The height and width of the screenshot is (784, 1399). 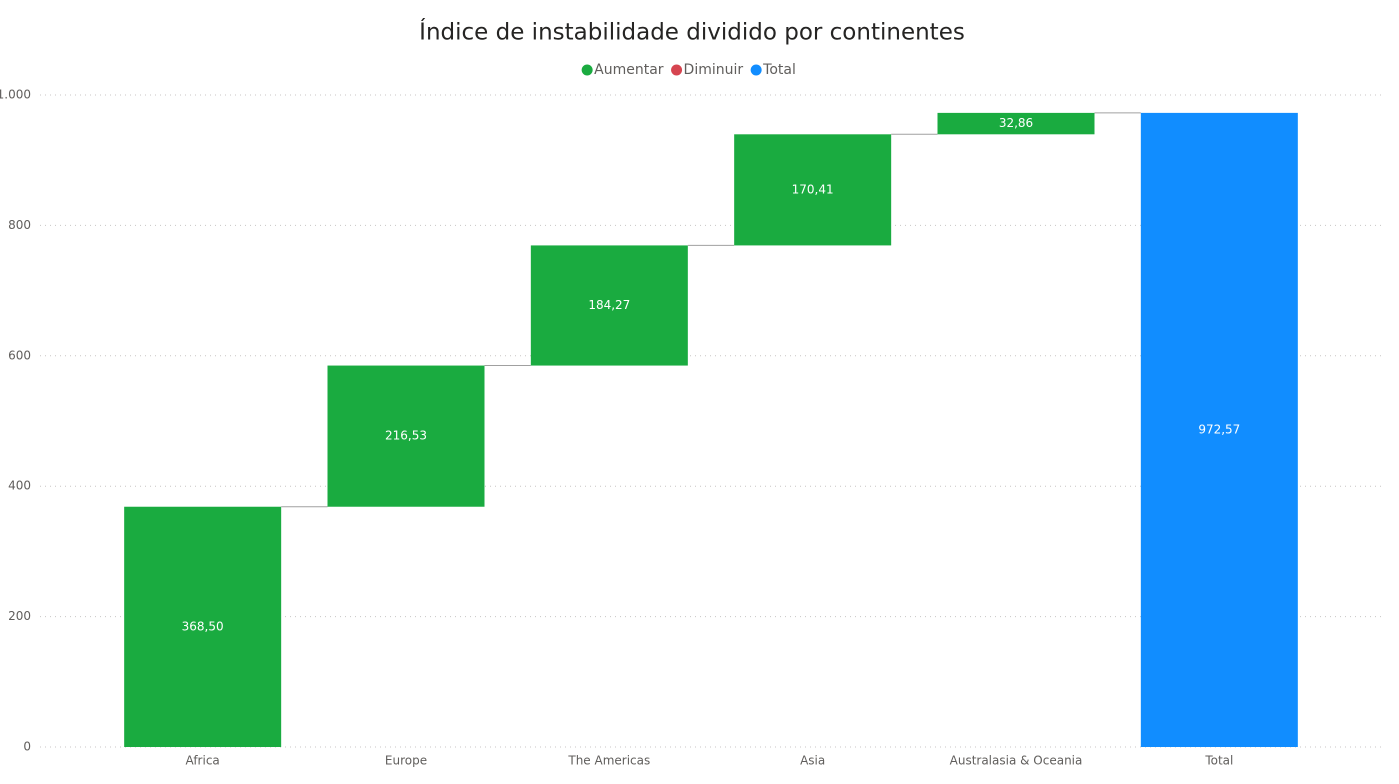 What do you see at coordinates (608, 761) in the screenshot?
I see `x-tick-label: The Americas` at bounding box center [608, 761].